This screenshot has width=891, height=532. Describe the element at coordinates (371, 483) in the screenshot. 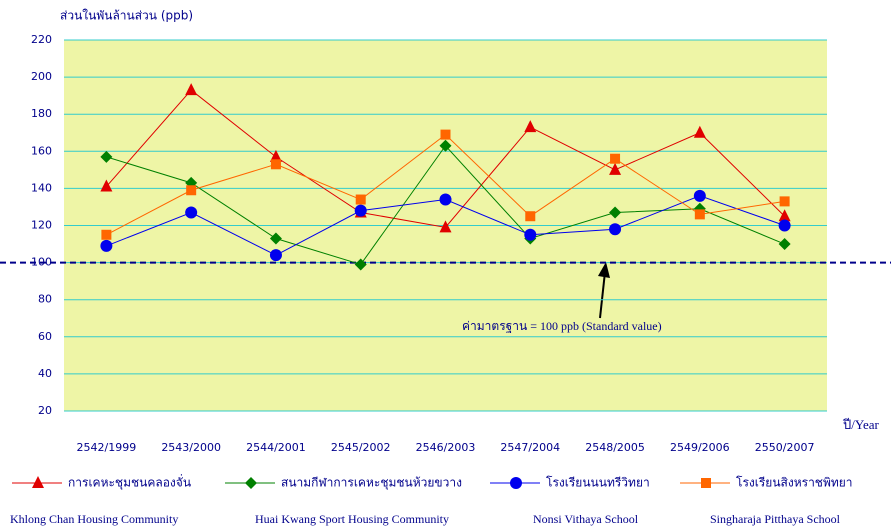

I see `legend-label: สนามกีฬาการเคหะชุมชนห้วยขวาง` at that location.